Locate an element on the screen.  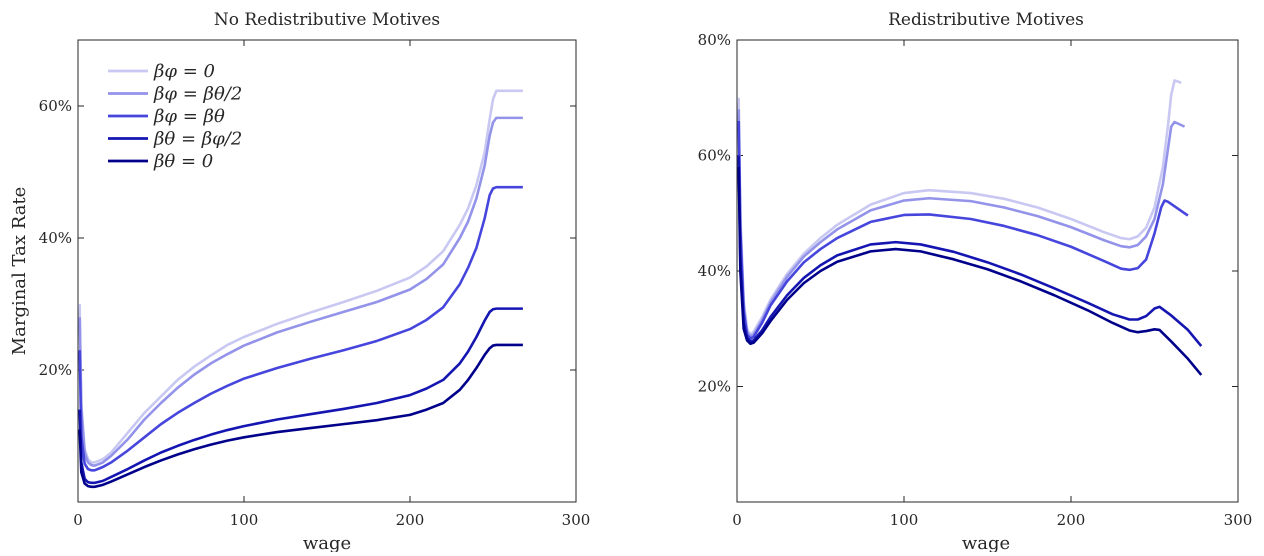
legend-label: βφ = 0 is located at coordinates (184, 71).